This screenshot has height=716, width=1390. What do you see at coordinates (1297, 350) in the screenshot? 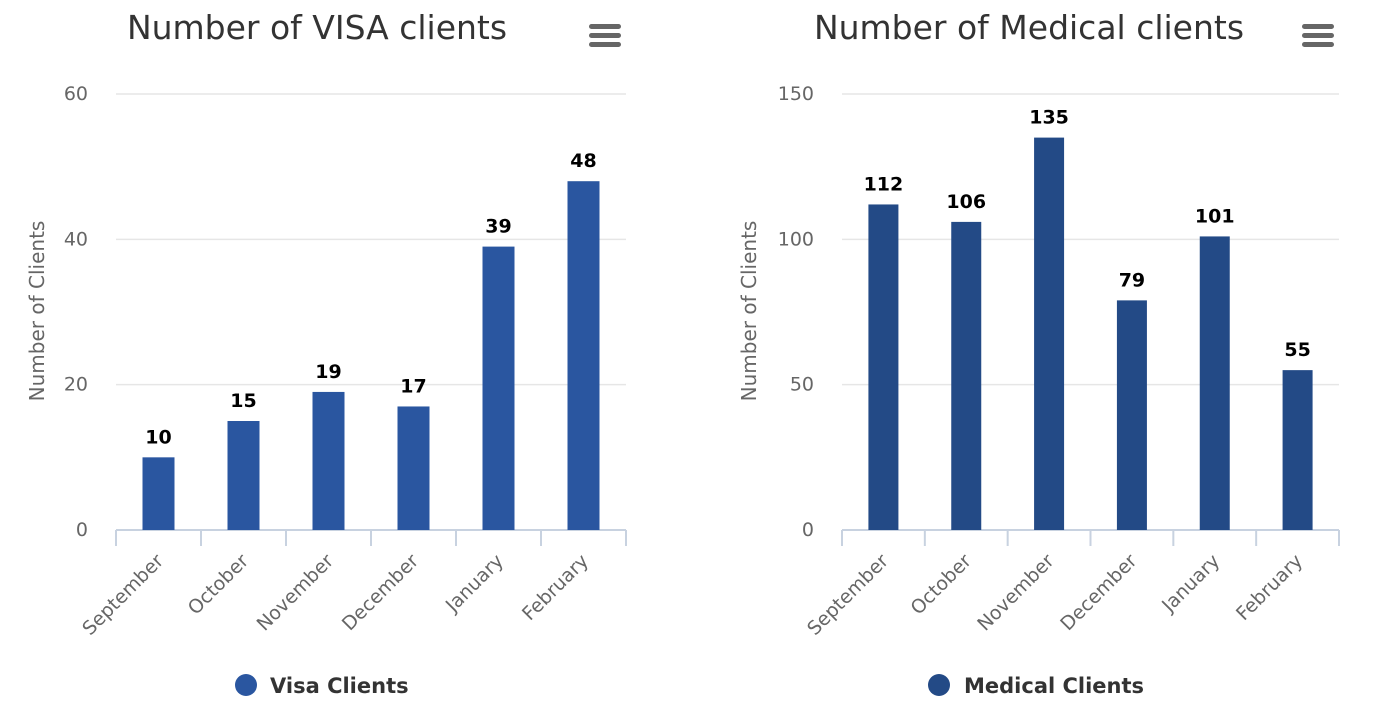
I see `data-label: 55` at bounding box center [1297, 350].